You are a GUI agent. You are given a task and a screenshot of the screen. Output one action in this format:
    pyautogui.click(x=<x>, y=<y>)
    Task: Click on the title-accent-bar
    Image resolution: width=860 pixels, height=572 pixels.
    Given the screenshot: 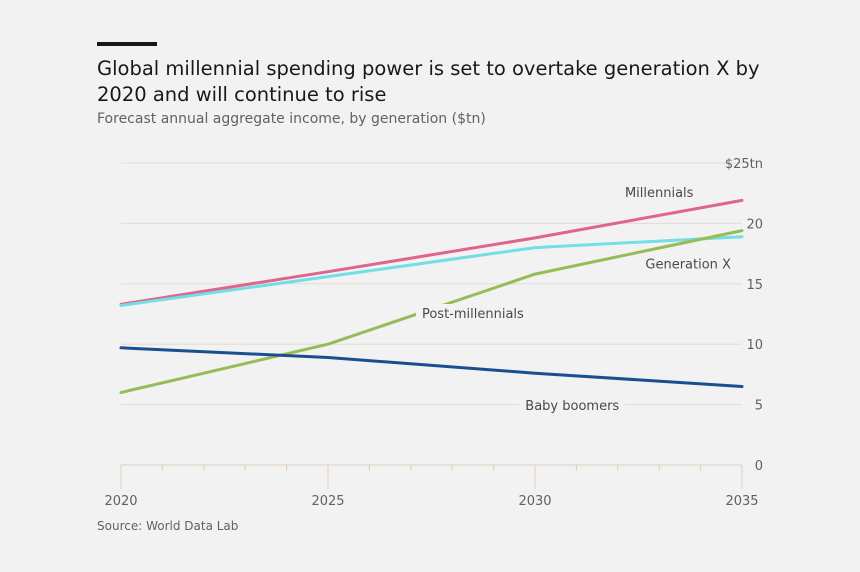 What is the action you would take?
    pyautogui.click(x=127, y=44)
    